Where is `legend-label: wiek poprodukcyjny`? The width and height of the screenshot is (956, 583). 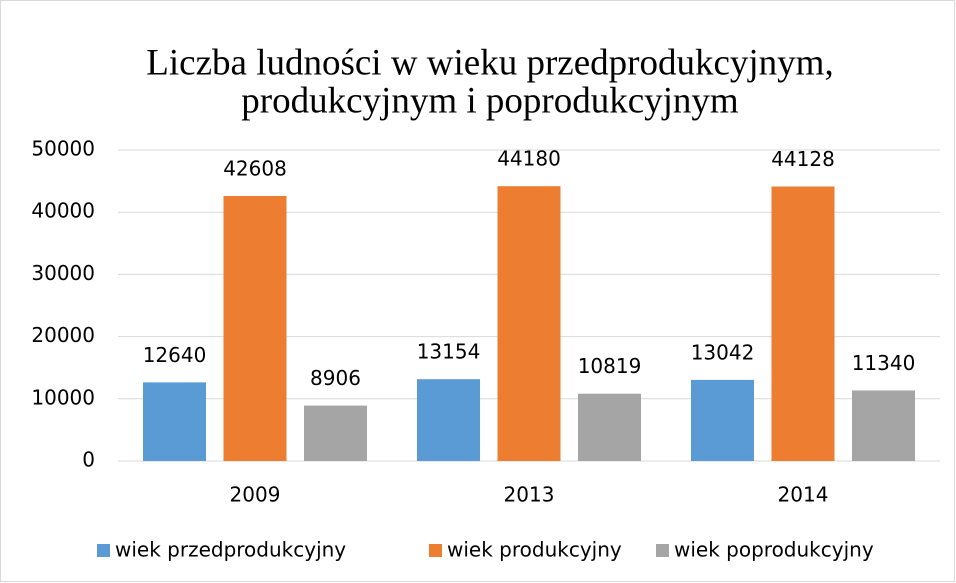 legend-label: wiek poprodukcyjny is located at coordinates (774, 550).